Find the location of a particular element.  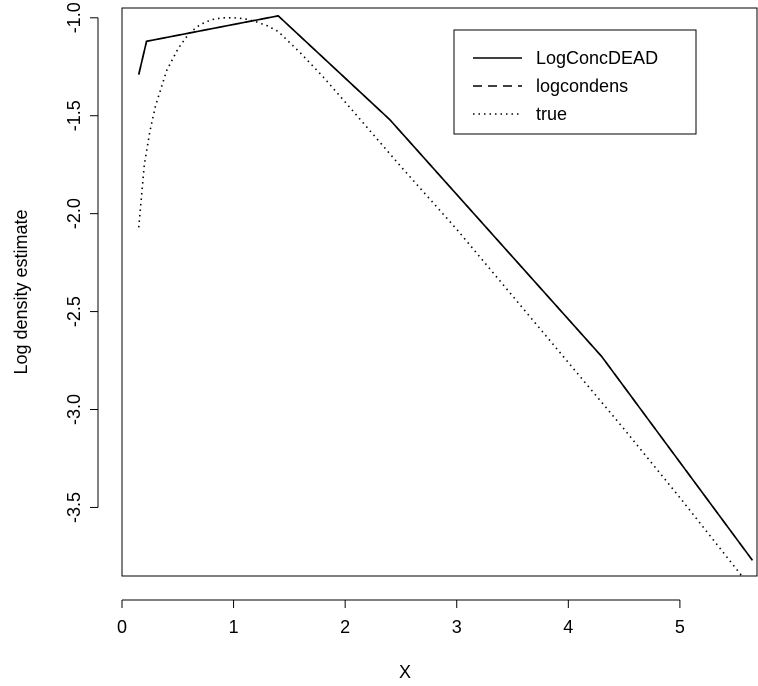

y-tick-label: -2.0 is located at coordinates (74, 213).